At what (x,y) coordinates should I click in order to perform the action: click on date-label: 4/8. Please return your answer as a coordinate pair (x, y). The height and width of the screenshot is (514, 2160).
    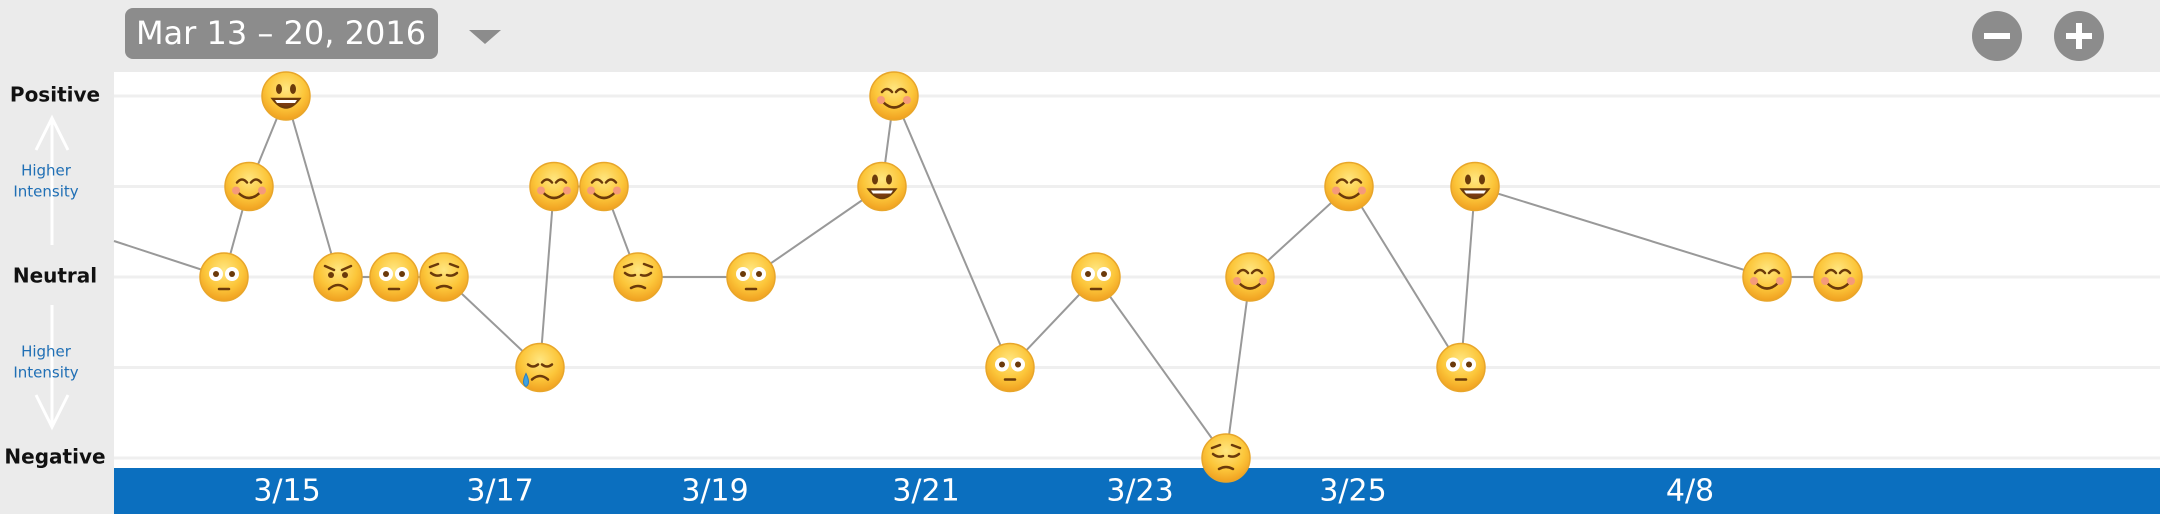
    Looking at the image, I should click on (1690, 491).